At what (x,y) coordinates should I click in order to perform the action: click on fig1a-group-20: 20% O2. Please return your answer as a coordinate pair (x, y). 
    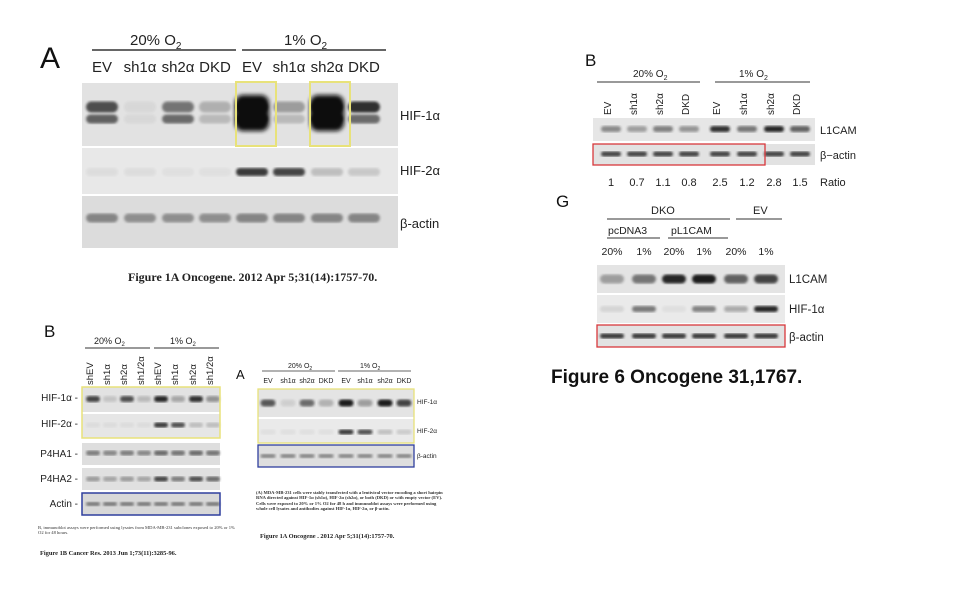
    Looking at the image, I should click on (156, 42).